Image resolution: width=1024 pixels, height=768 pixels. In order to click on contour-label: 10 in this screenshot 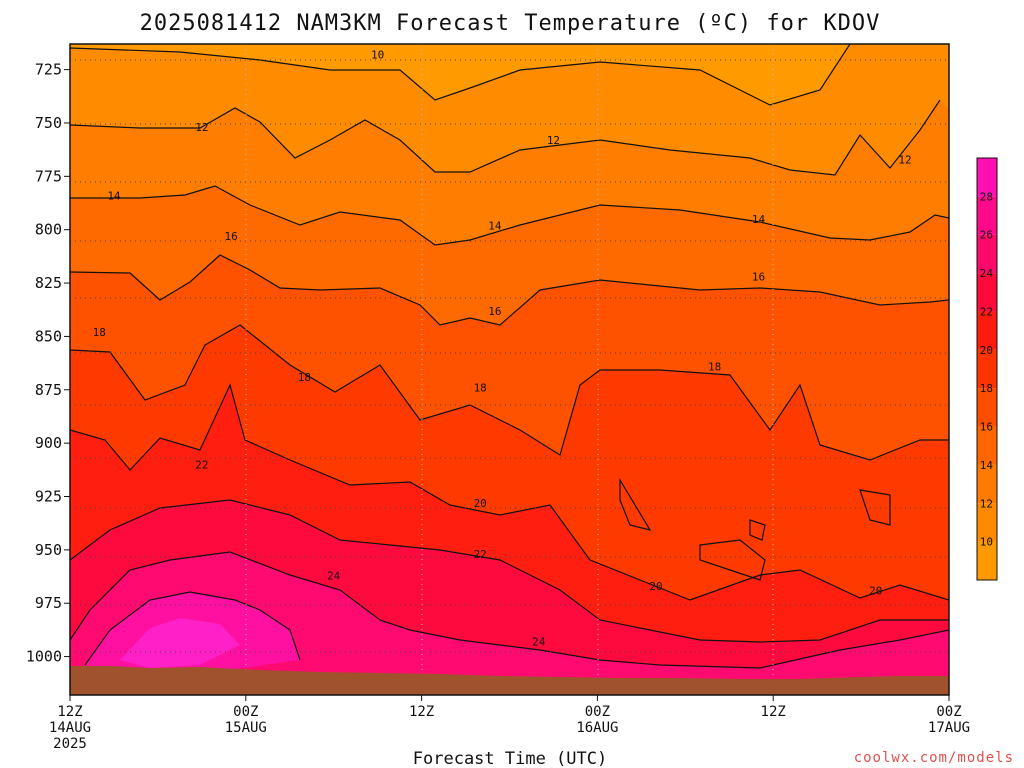, I will do `click(377, 55)`.